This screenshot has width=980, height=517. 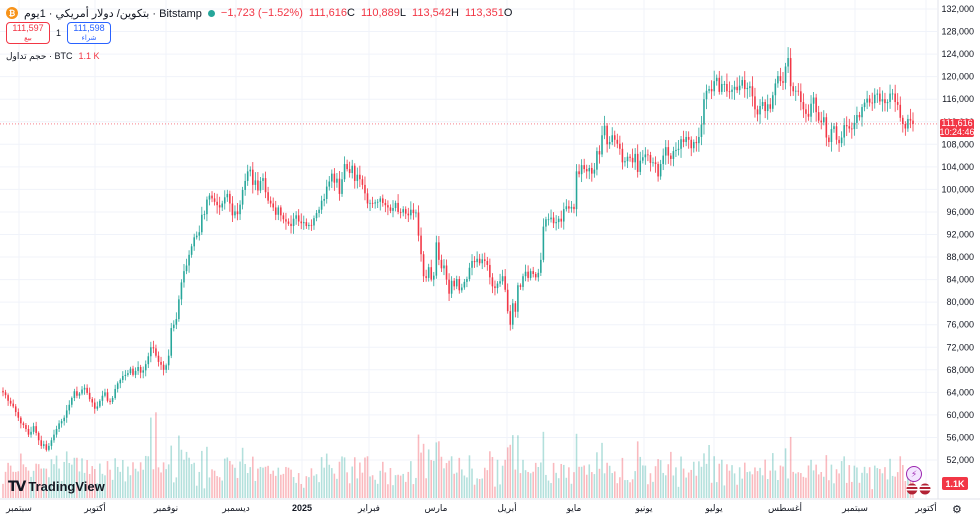 I want to click on bar-countdown: 10:24:46, so click(x=957, y=132).